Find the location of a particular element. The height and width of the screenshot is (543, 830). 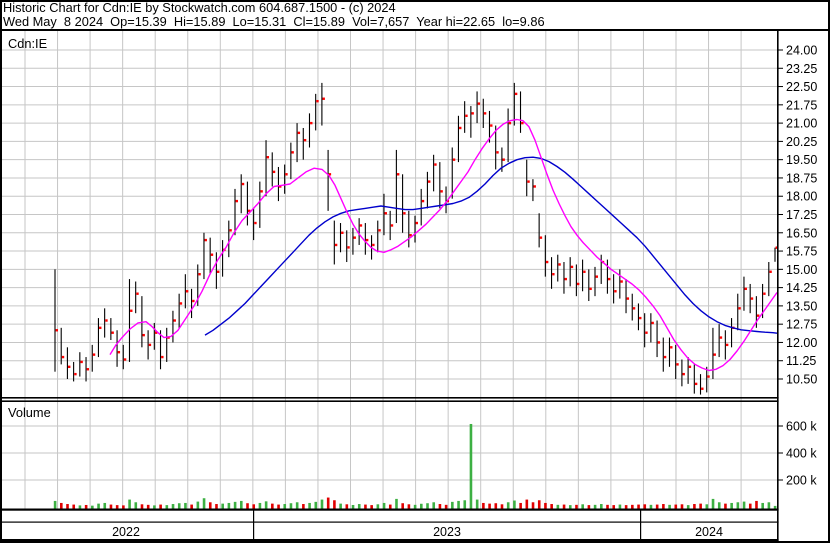

svg-text: 18.00 is located at coordinates (801, 197).